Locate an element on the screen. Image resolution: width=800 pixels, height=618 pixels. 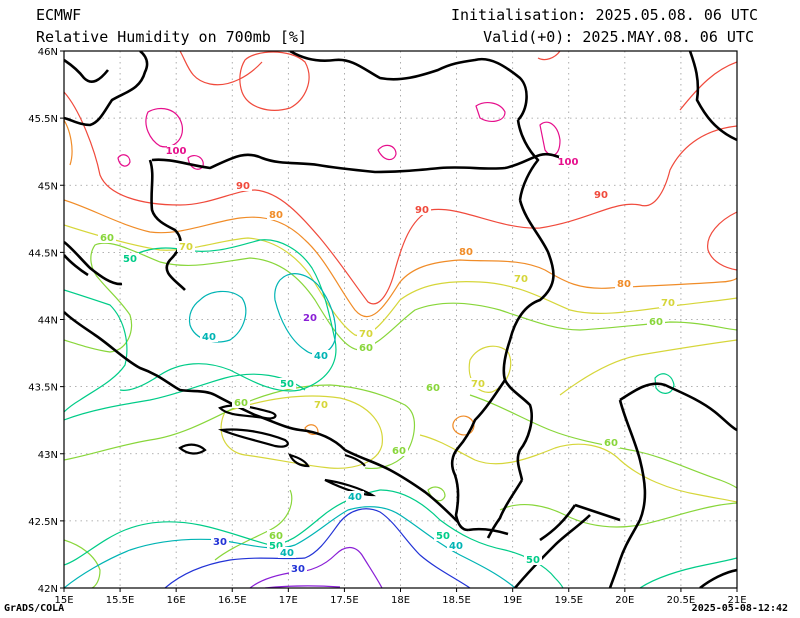
contour-60-blob is located at coordinates (436, 494).